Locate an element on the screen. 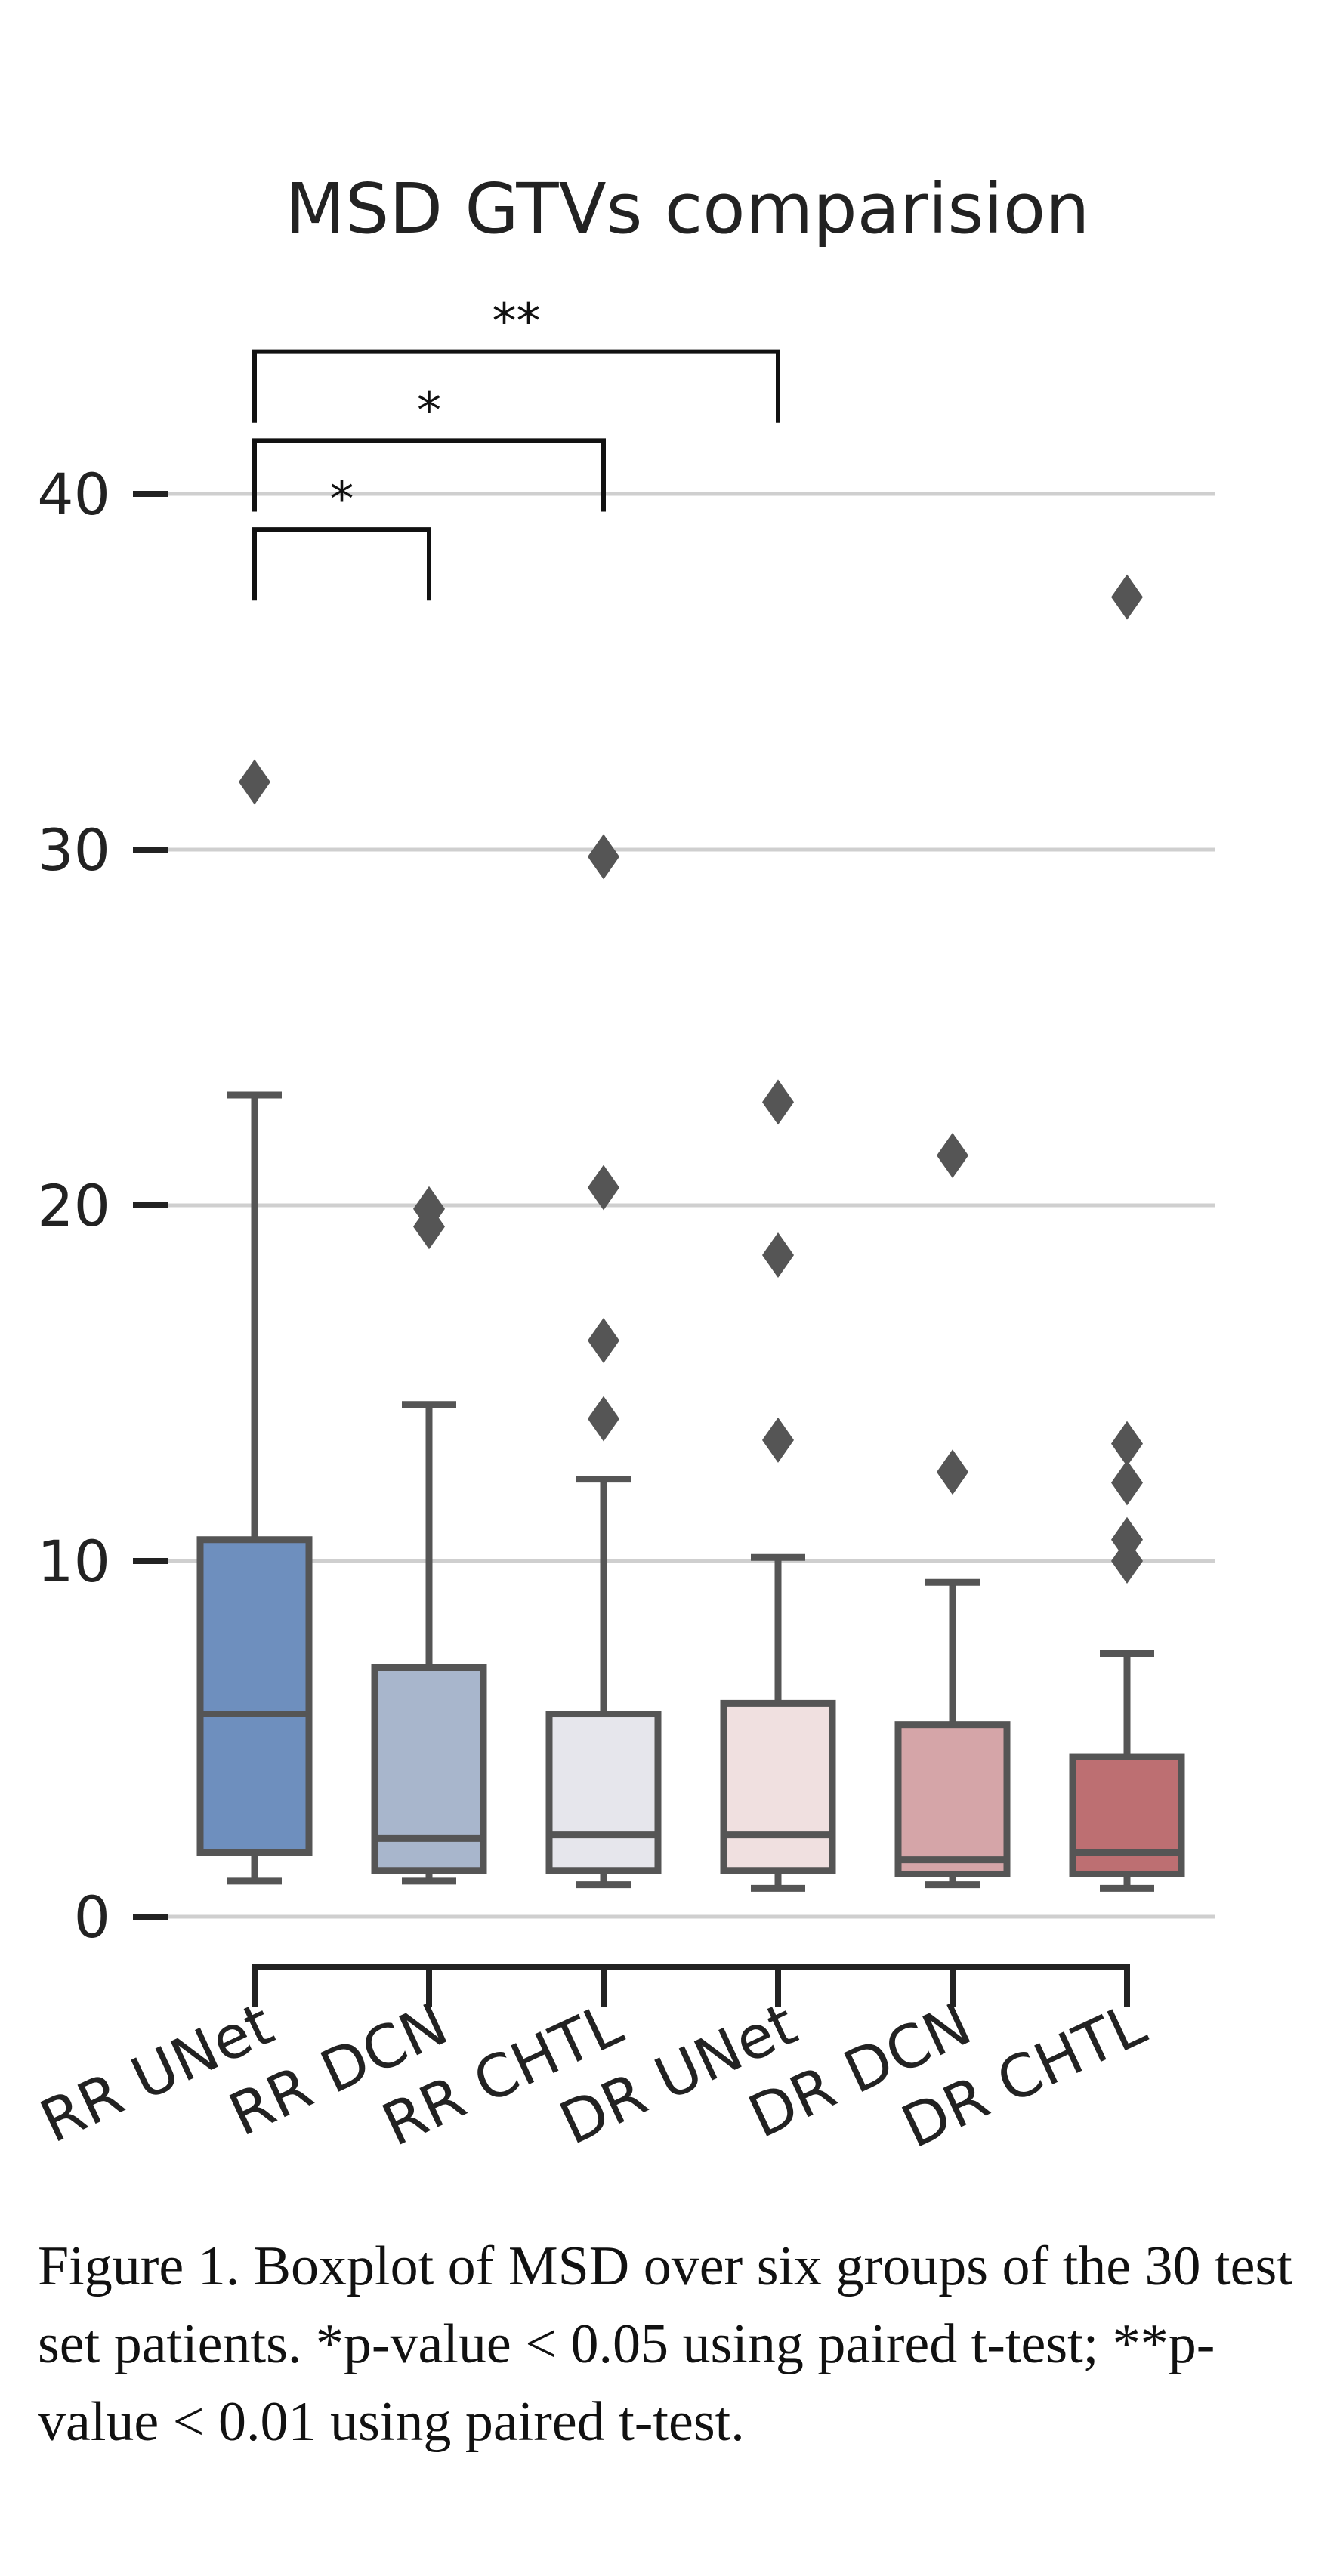 The width and height of the screenshot is (1334, 2576). significance-label-2: ** is located at coordinates (517, 322).